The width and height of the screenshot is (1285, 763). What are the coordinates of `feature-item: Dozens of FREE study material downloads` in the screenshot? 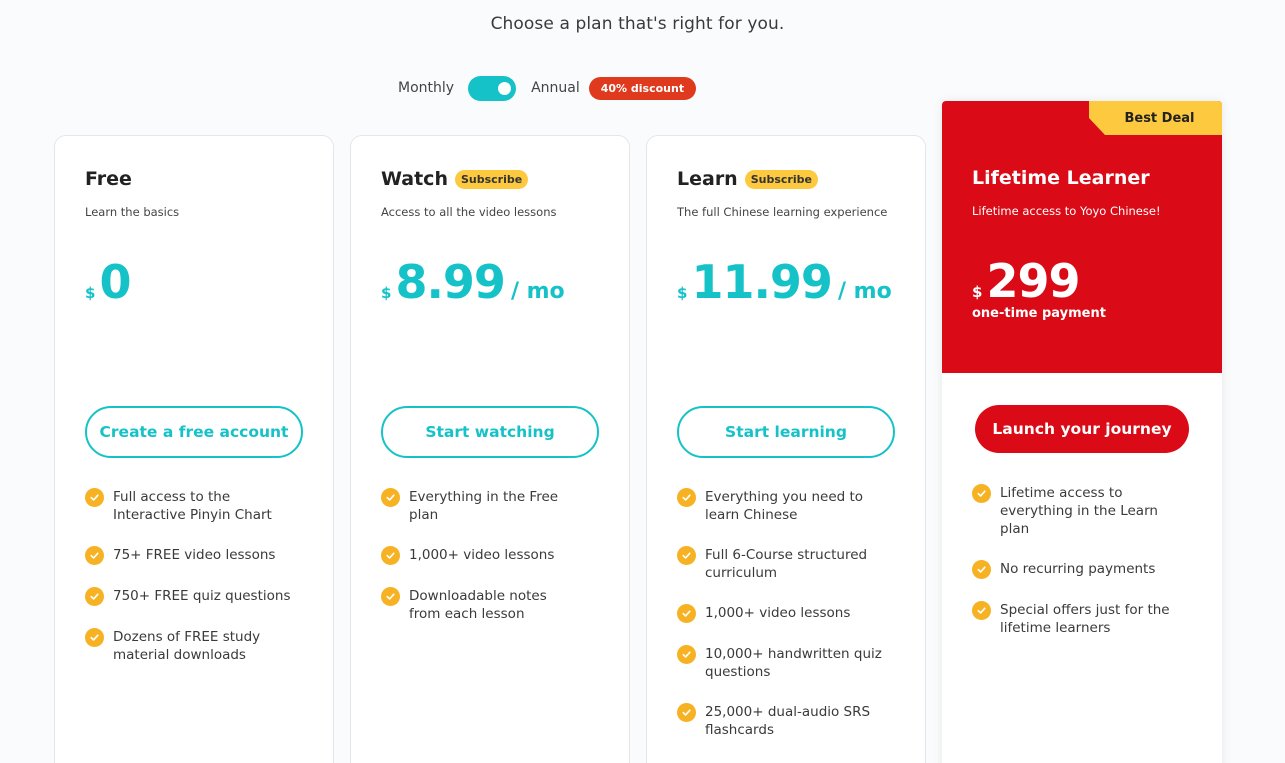 It's located at (199, 646).